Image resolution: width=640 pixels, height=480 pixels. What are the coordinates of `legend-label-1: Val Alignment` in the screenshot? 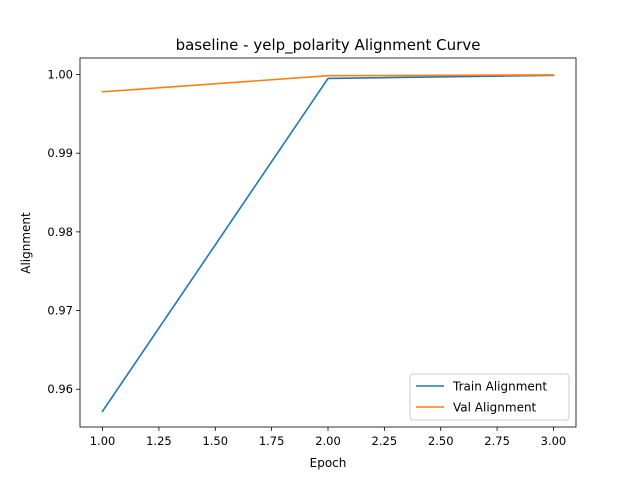 It's located at (495, 408).